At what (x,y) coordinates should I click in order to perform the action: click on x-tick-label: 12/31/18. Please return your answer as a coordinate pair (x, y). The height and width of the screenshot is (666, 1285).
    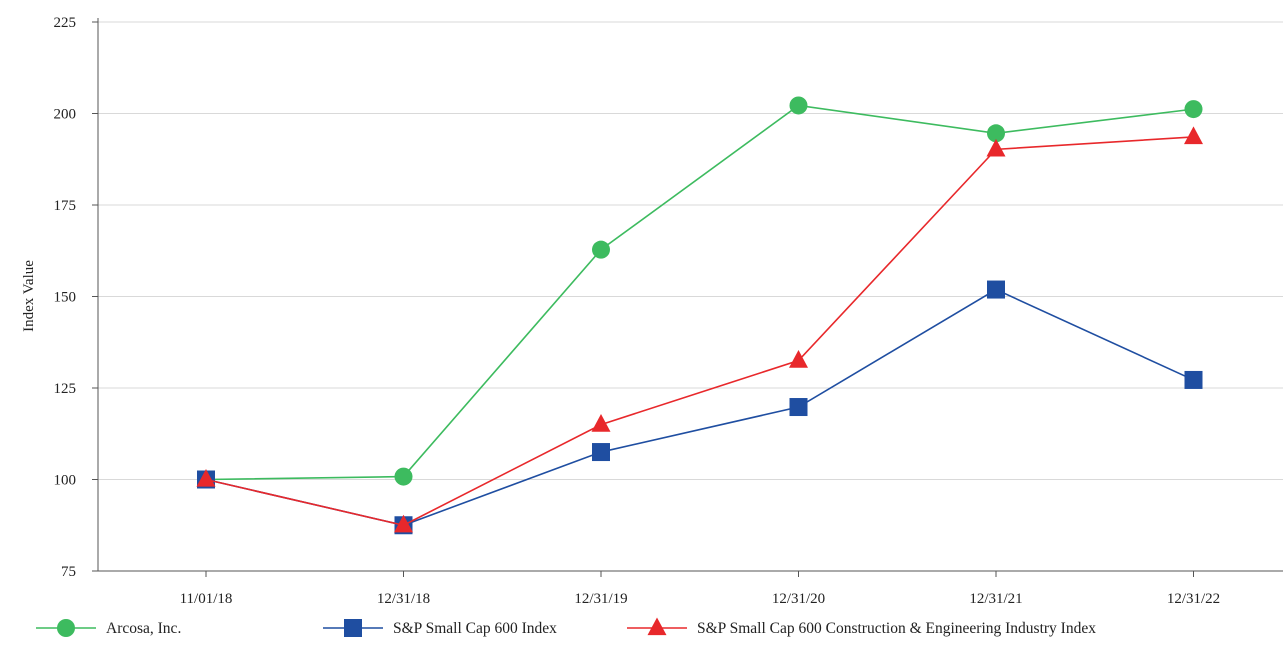
    Looking at the image, I should click on (403, 599).